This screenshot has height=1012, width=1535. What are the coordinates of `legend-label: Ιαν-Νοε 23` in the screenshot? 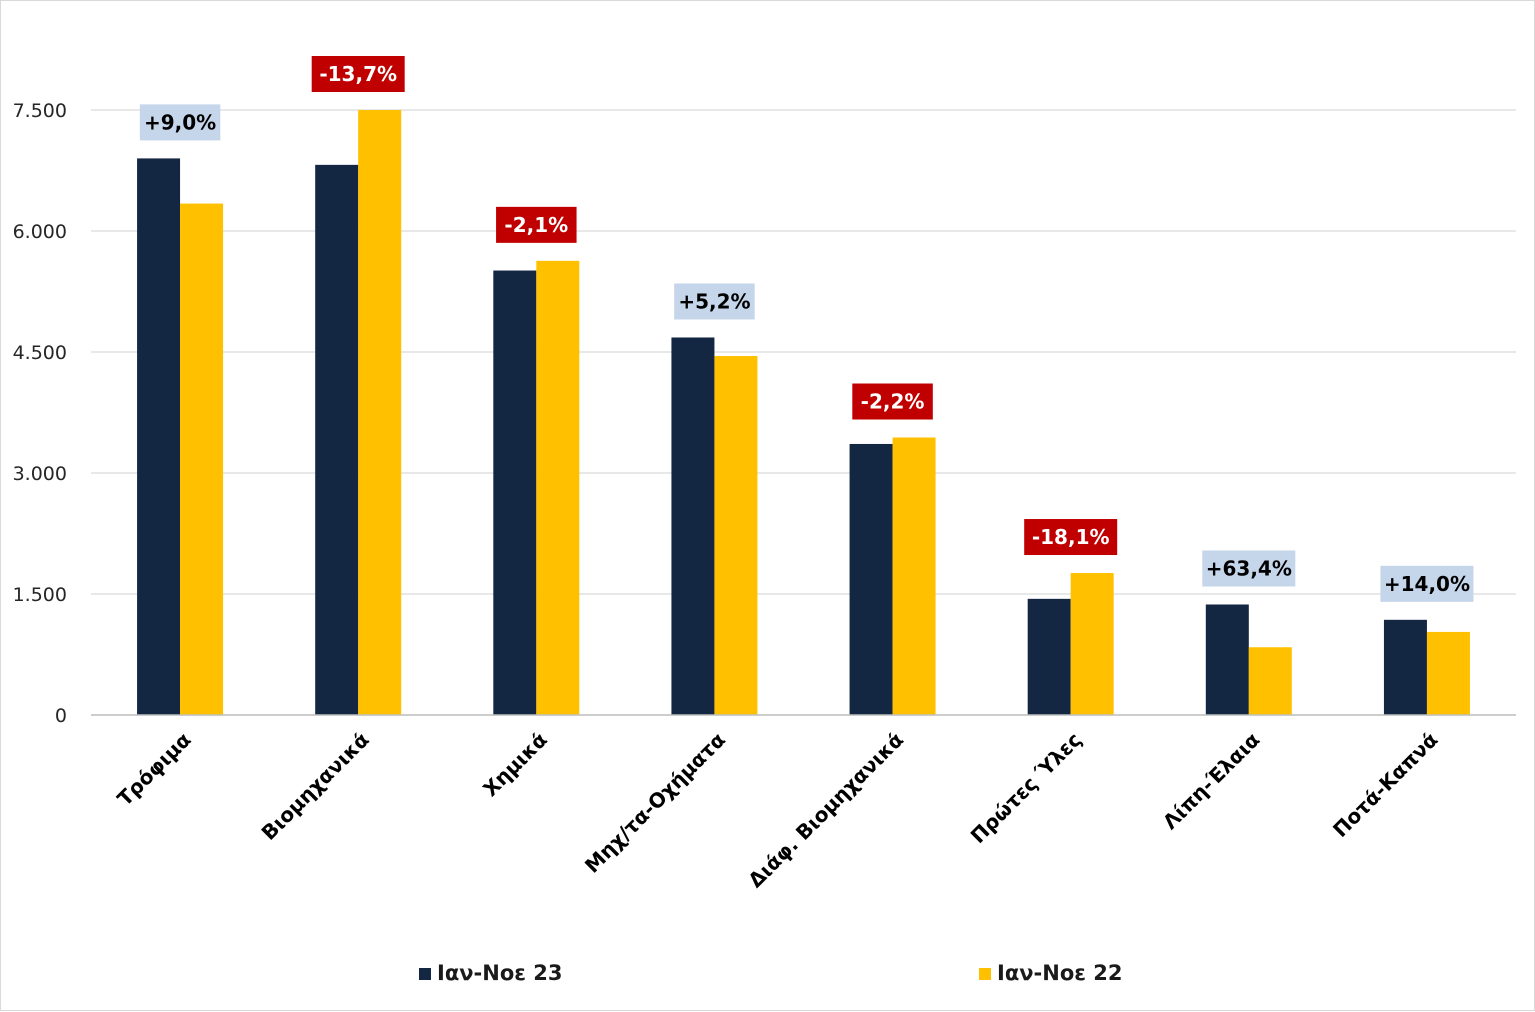 It's located at (500, 973).